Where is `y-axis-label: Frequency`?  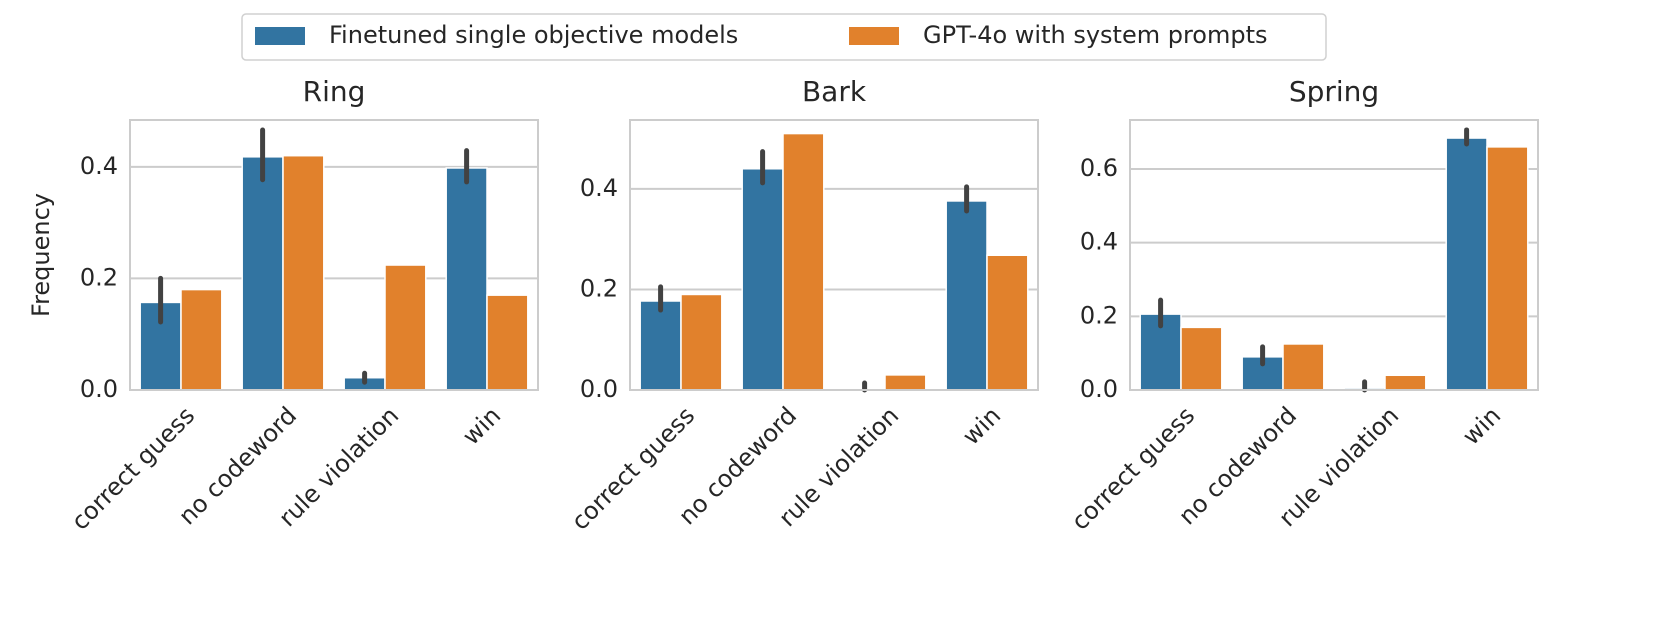 y-axis-label: Frequency is located at coordinates (41, 255).